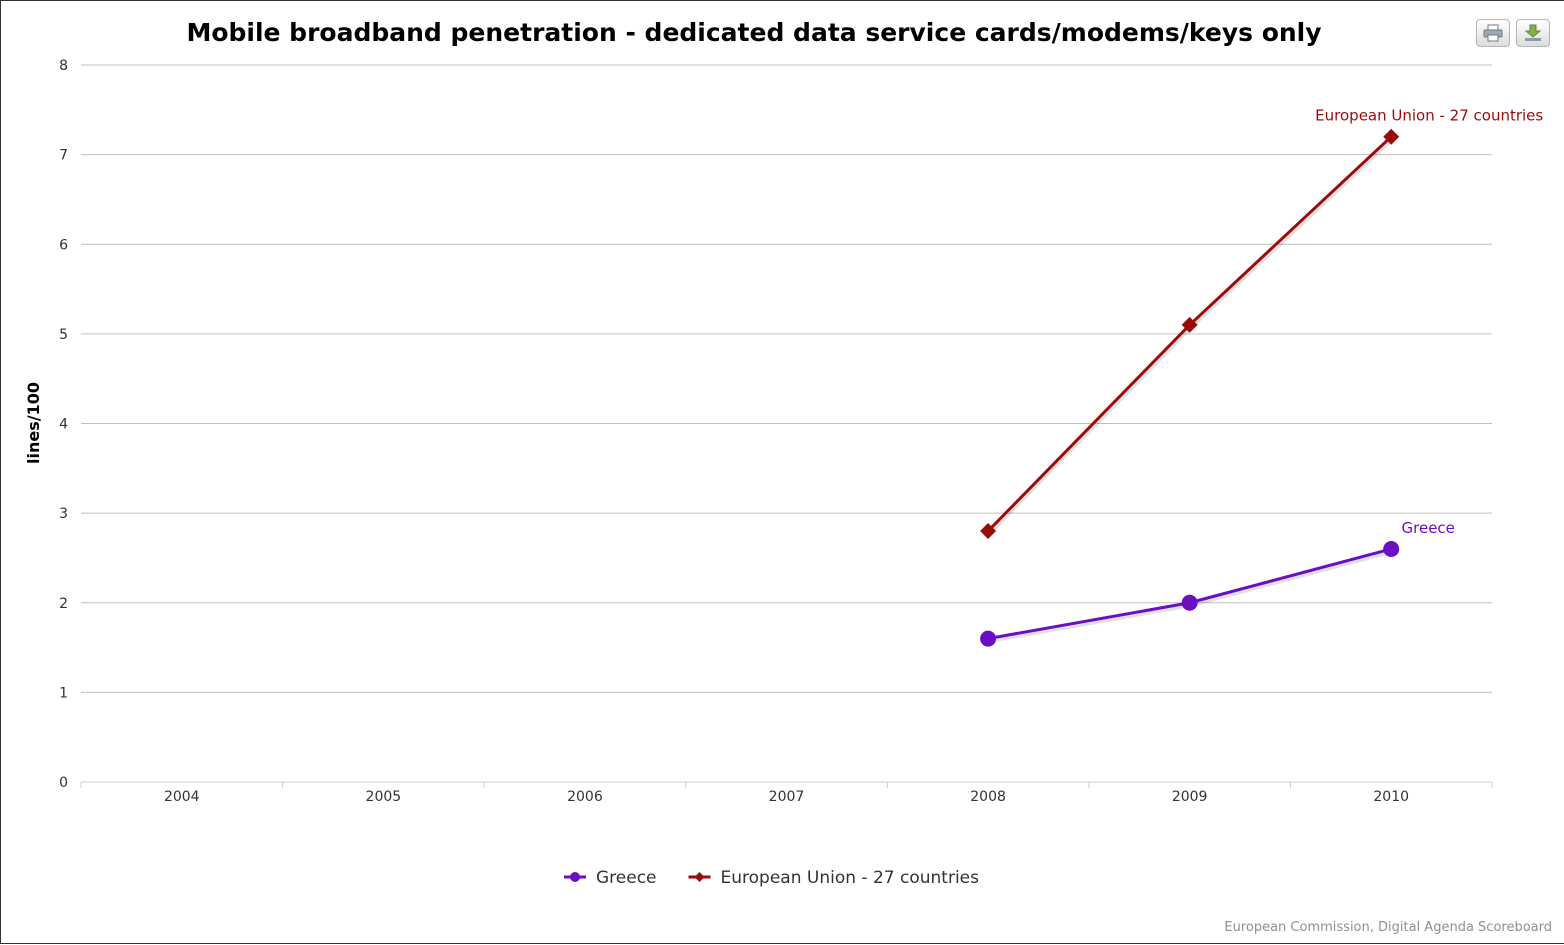 The image size is (1564, 945). I want to click on x-tick-label: 2008, so click(988, 797).